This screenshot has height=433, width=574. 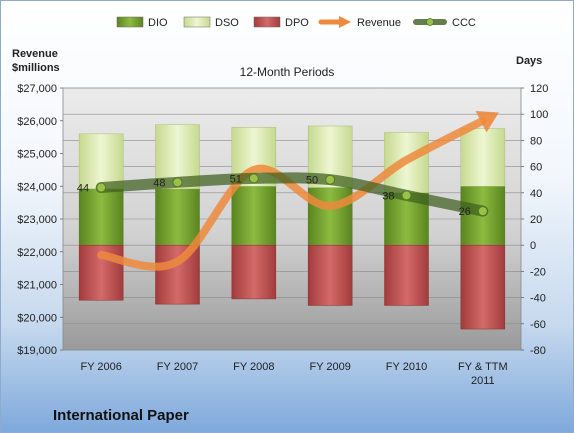 What do you see at coordinates (538, 272) in the screenshot?
I see `right-tick-label: -20` at bounding box center [538, 272].